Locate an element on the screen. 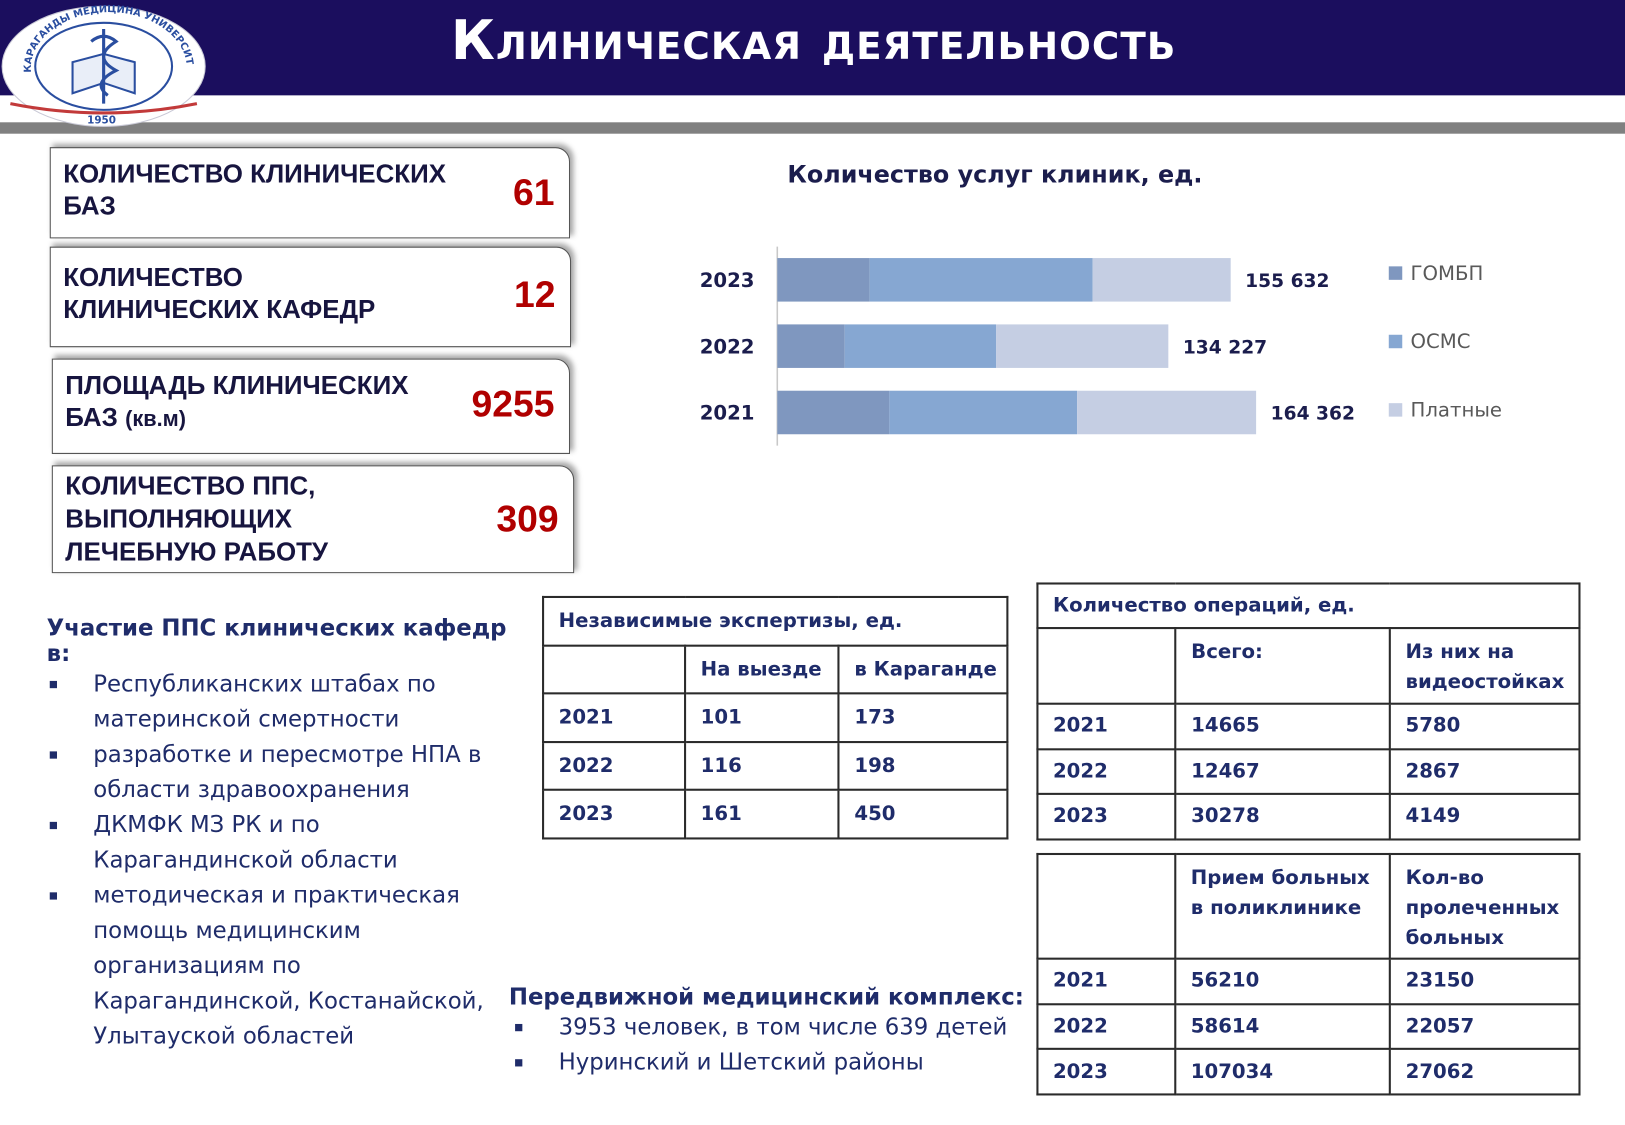 The image size is (1625, 1125). table-cell: 30278 is located at coordinates (1282, 816).